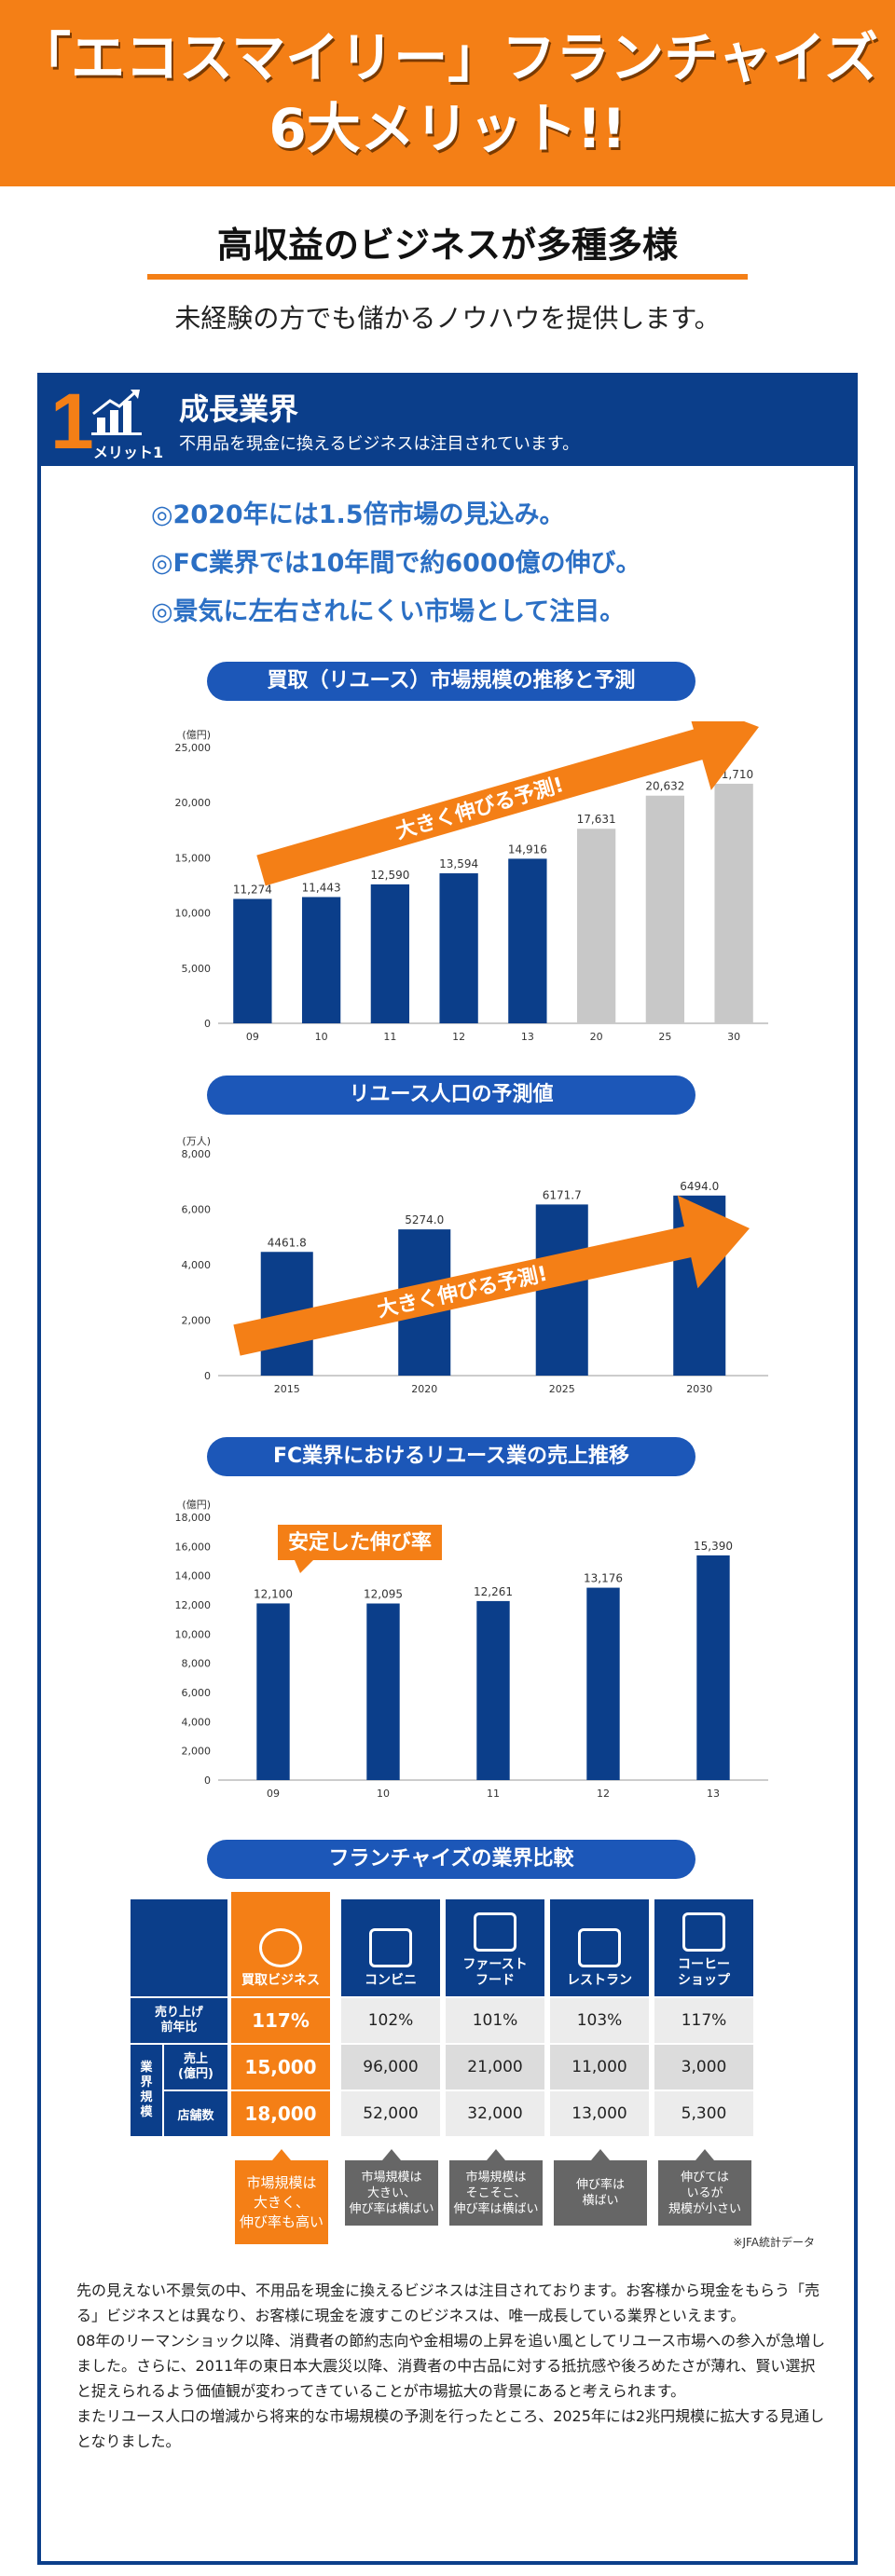 The height and width of the screenshot is (2576, 895). I want to click on arrow-shape, so click(508, 803).